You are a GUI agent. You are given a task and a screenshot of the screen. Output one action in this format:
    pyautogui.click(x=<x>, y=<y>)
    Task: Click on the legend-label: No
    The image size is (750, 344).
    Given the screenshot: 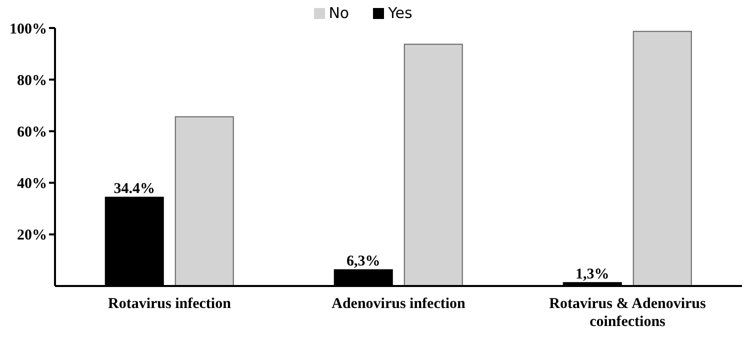 What is the action you would take?
    pyautogui.click(x=339, y=13)
    